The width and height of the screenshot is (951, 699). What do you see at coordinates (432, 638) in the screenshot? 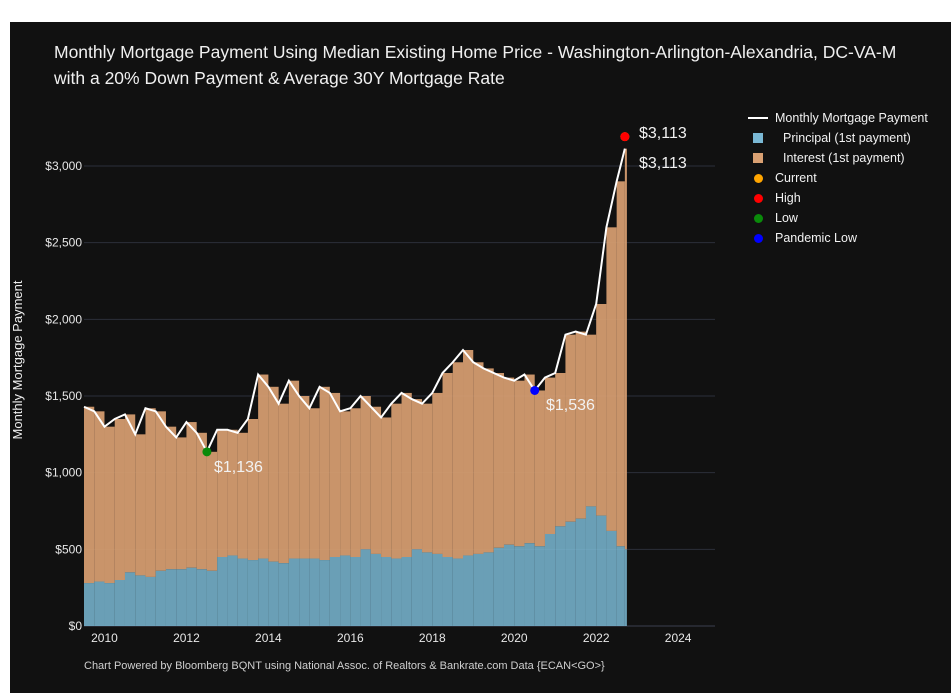
I see `x-tick-label: 2018` at bounding box center [432, 638].